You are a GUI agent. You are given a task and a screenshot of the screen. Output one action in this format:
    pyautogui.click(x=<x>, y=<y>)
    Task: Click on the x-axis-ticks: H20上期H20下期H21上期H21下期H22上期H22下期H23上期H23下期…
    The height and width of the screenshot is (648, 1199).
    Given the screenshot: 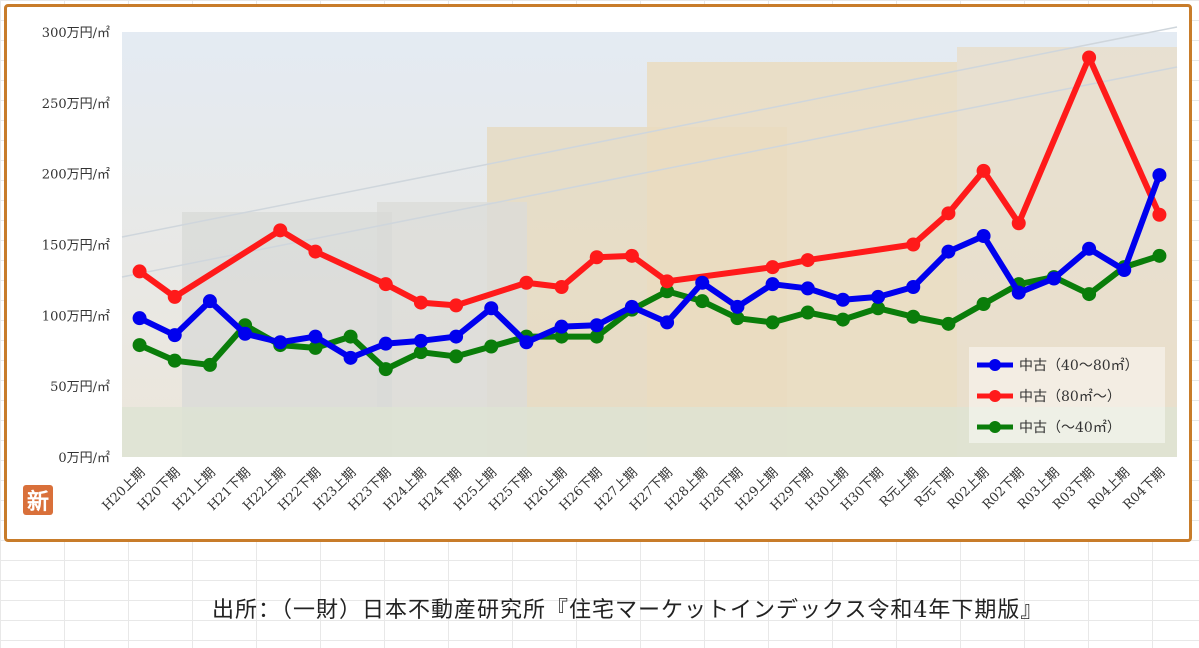 What is the action you would take?
    pyautogui.click(x=634, y=489)
    